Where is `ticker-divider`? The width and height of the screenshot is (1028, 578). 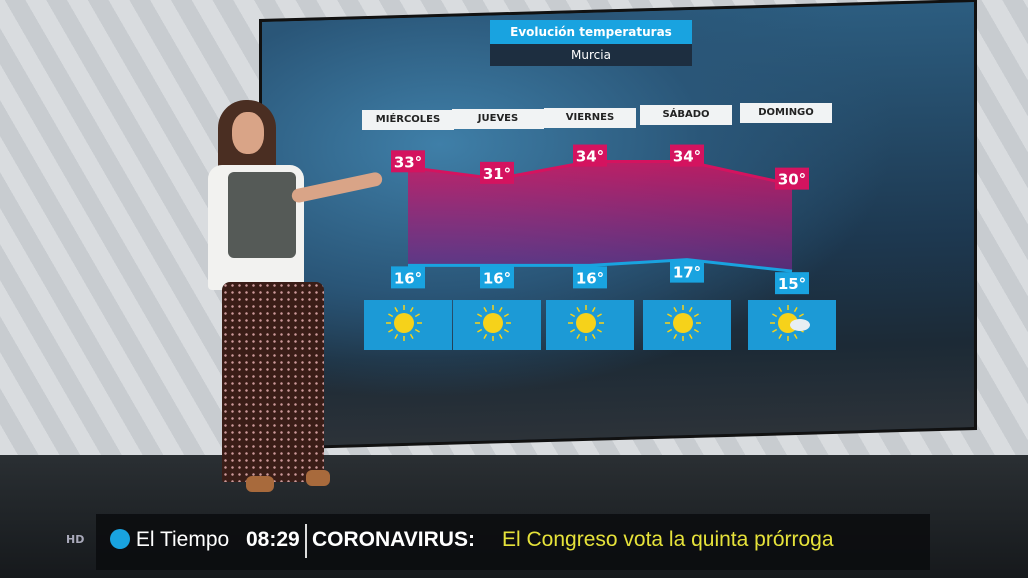 ticker-divider is located at coordinates (306, 541).